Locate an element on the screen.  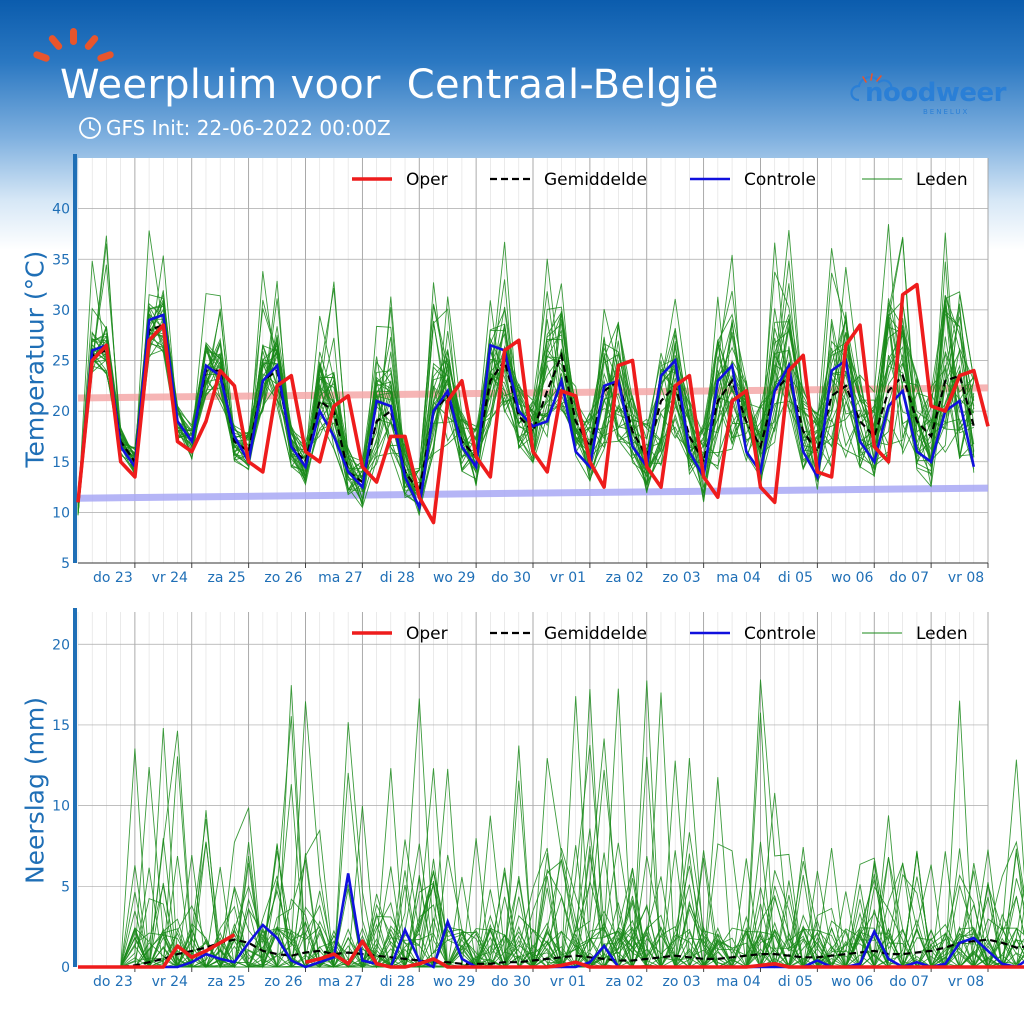
y-tick-label: 35 is located at coordinates (61, 260).